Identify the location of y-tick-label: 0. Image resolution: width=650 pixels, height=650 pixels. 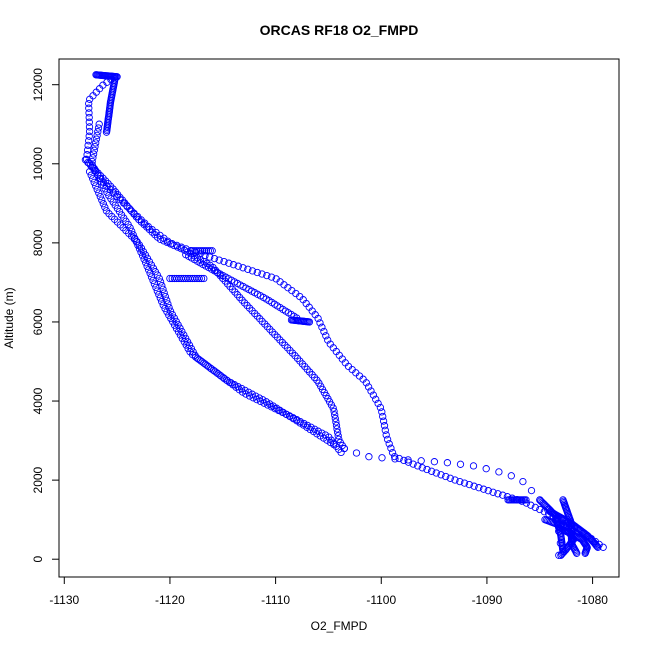
(38, 559).